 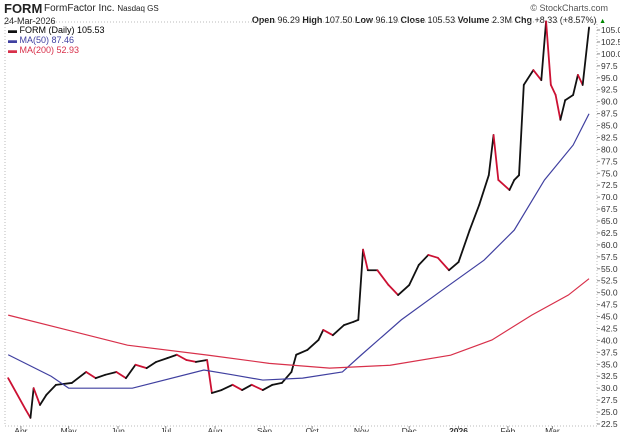 I want to click on legend-price-label: FORM (Daily) 105.53, so click(x=62, y=30).